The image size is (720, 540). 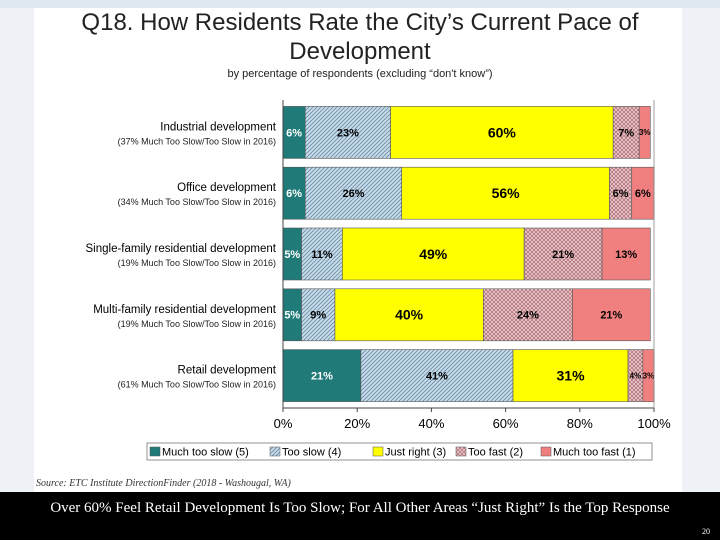 What do you see at coordinates (357, 423) in the screenshot?
I see `x-tick-label: 20%` at bounding box center [357, 423].